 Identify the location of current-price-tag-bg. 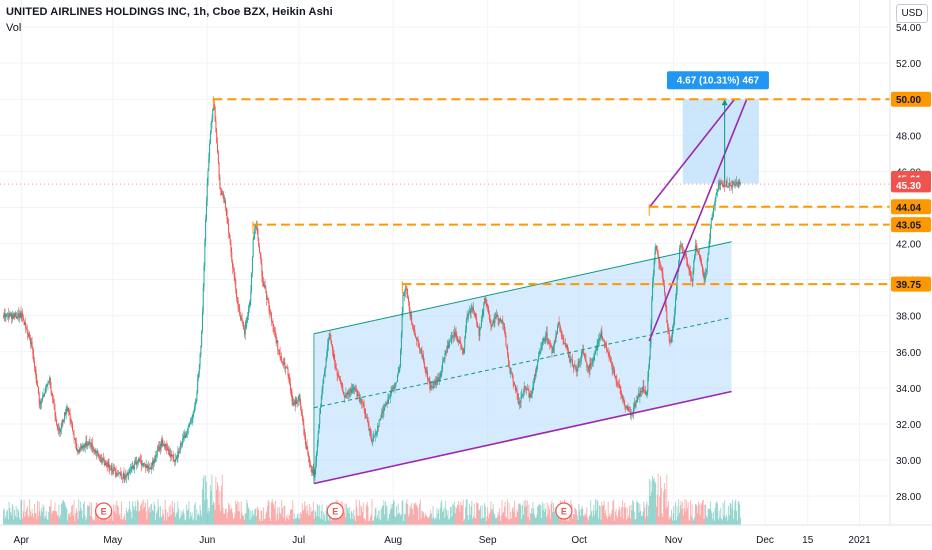
(911, 185).